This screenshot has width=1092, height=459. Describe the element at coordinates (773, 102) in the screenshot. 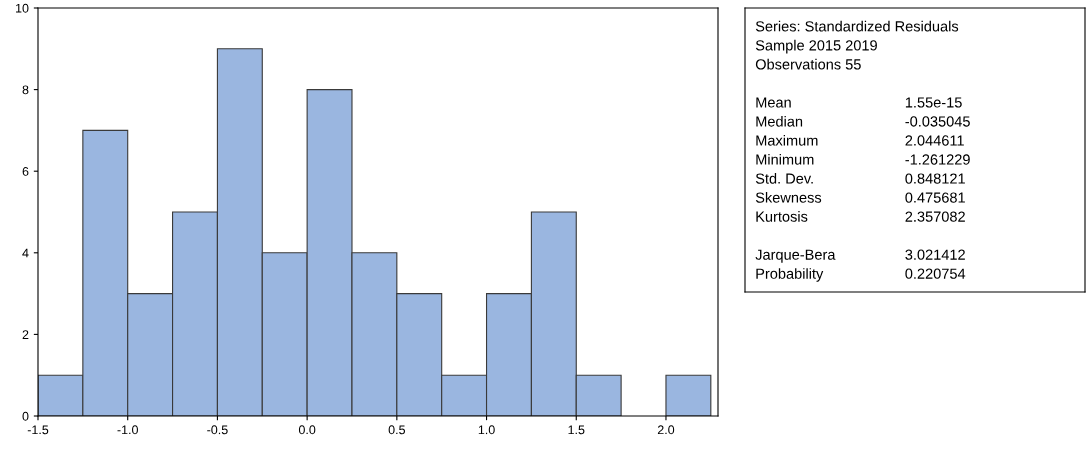

I see `text: Mean` at that location.